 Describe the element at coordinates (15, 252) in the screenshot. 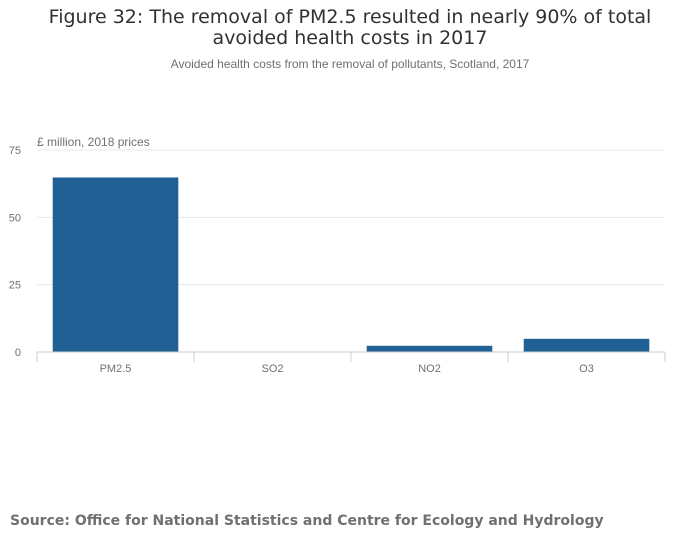

I see `y-tick-labels: 0 25 50 75` at that location.